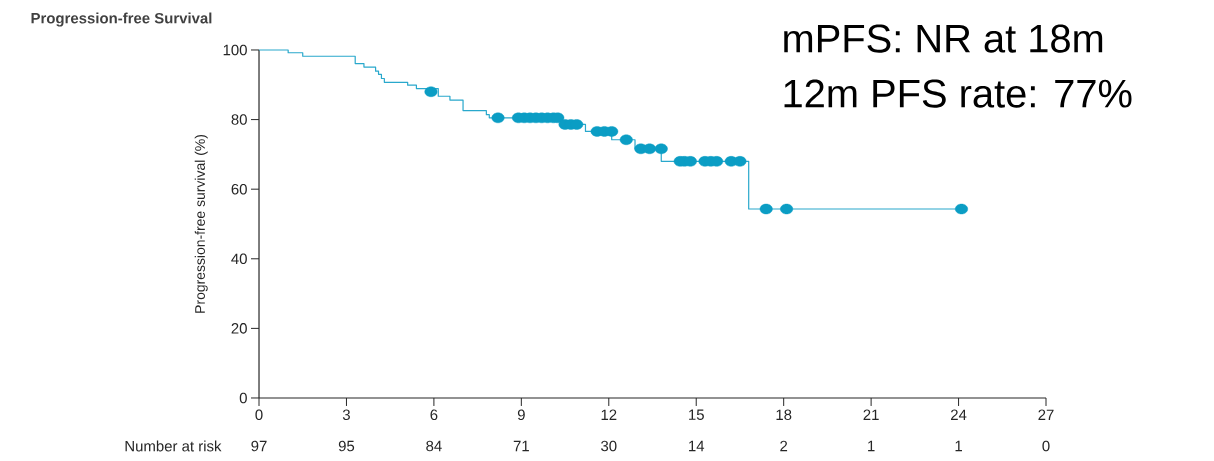 This screenshot has width=1214, height=461. Describe the element at coordinates (259, 415) in the screenshot. I see `x-tick-label: 0` at that location.